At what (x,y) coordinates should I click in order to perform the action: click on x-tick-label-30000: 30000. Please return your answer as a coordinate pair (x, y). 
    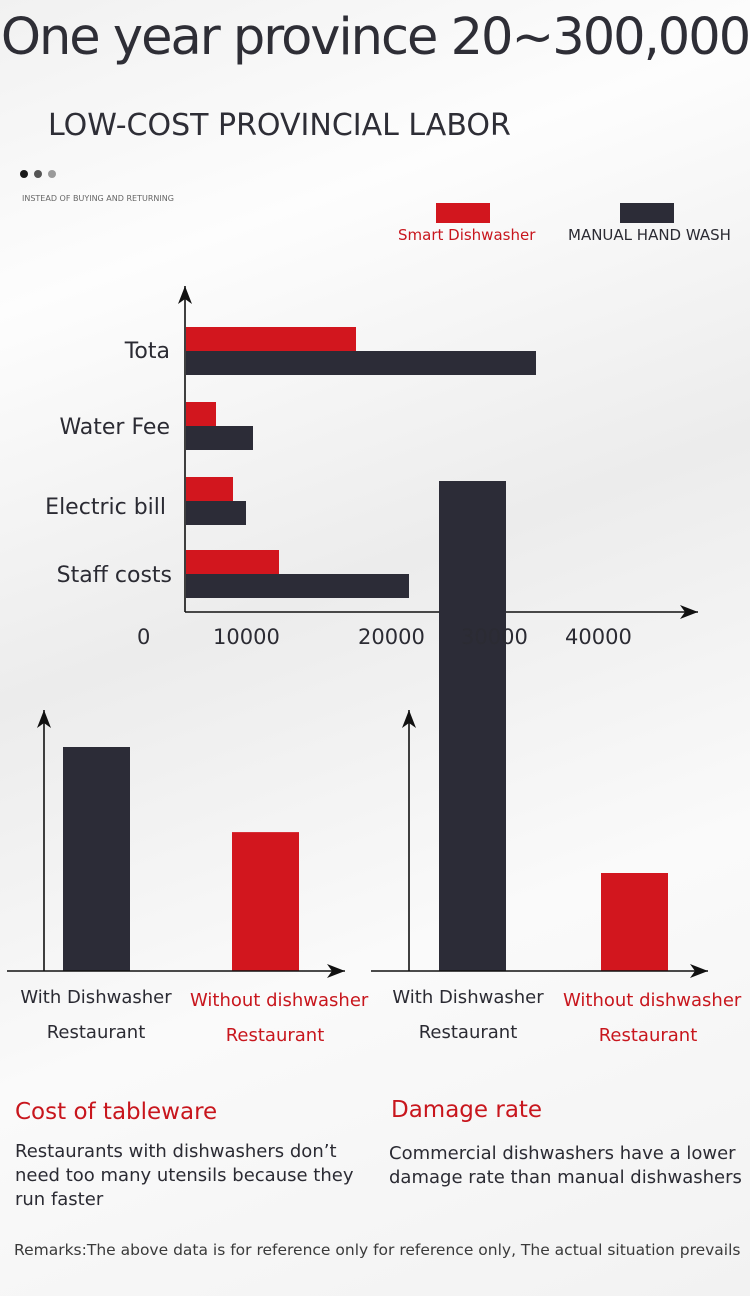
    Looking at the image, I should click on (494, 637).